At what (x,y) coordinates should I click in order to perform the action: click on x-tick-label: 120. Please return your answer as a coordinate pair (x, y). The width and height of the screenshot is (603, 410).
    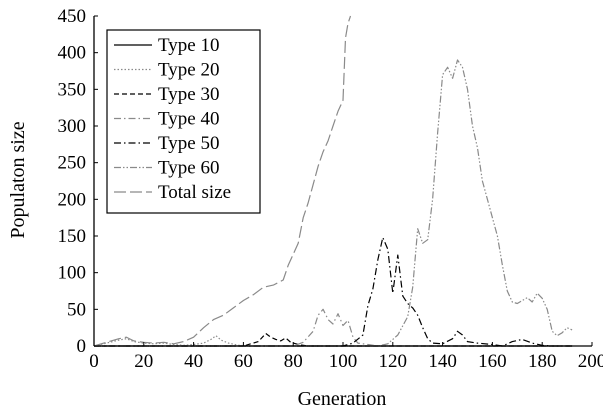
    Looking at the image, I should click on (393, 361).